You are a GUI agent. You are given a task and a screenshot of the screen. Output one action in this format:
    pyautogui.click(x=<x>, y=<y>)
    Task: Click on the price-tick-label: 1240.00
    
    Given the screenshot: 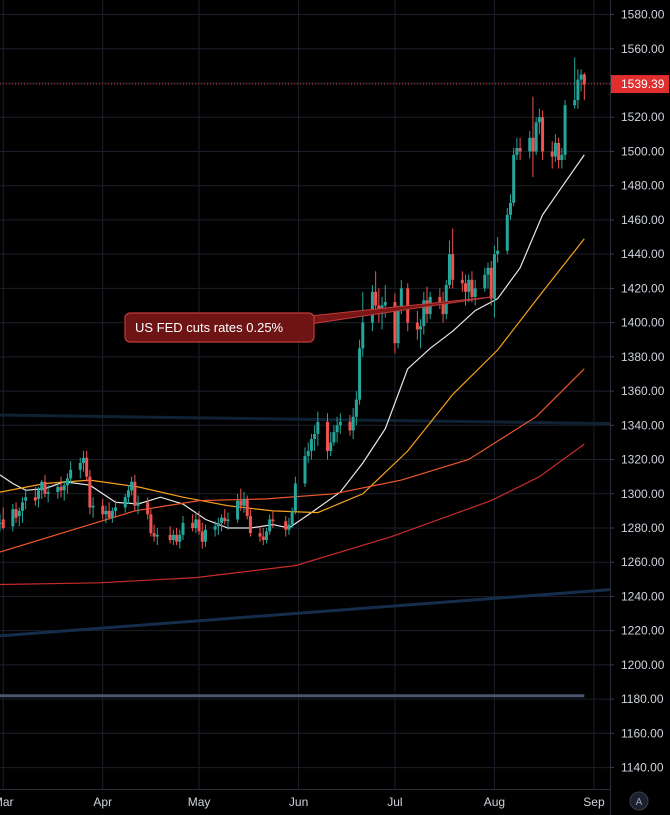 What is the action you would take?
    pyautogui.click(x=643, y=596)
    